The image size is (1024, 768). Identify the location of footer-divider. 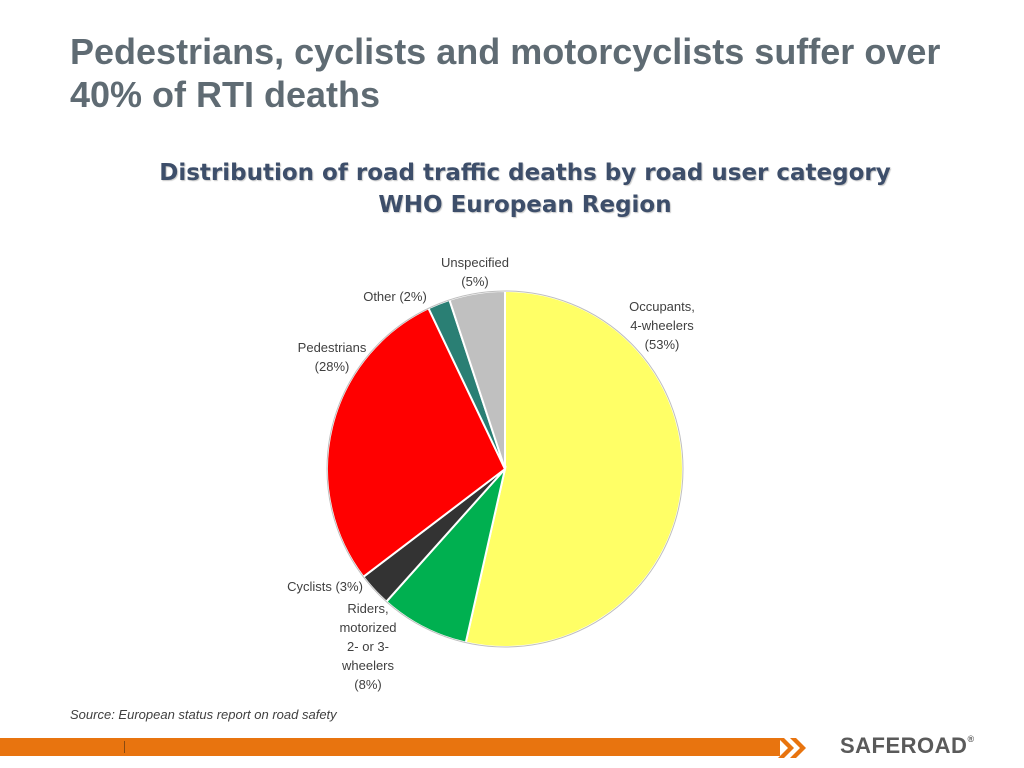
(124, 747).